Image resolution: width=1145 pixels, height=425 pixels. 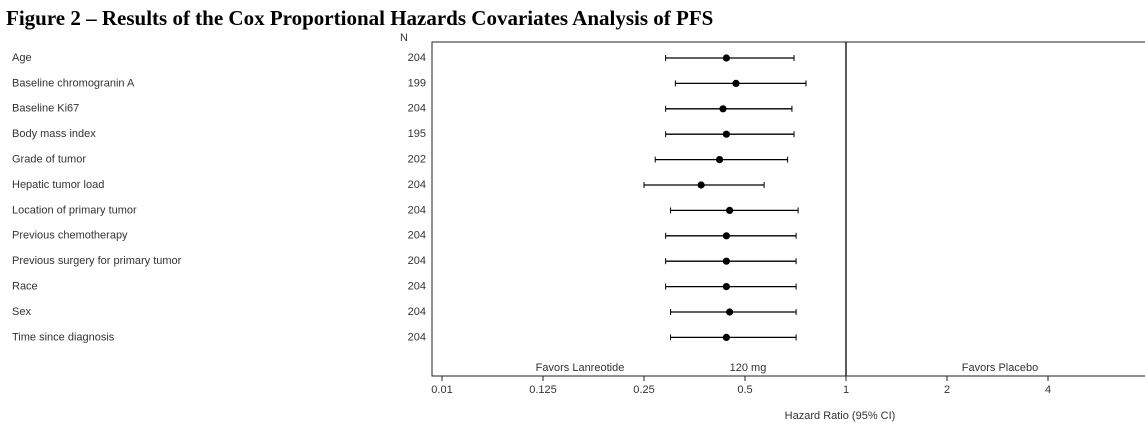 What do you see at coordinates (1000, 368) in the screenshot?
I see `annotation: Favors Placebo` at bounding box center [1000, 368].